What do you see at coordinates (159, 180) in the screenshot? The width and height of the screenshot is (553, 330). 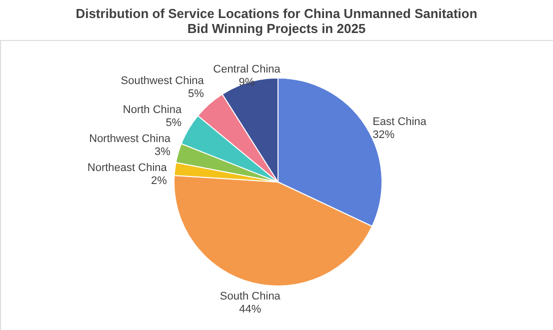 I see `data-label: 2%` at bounding box center [159, 180].